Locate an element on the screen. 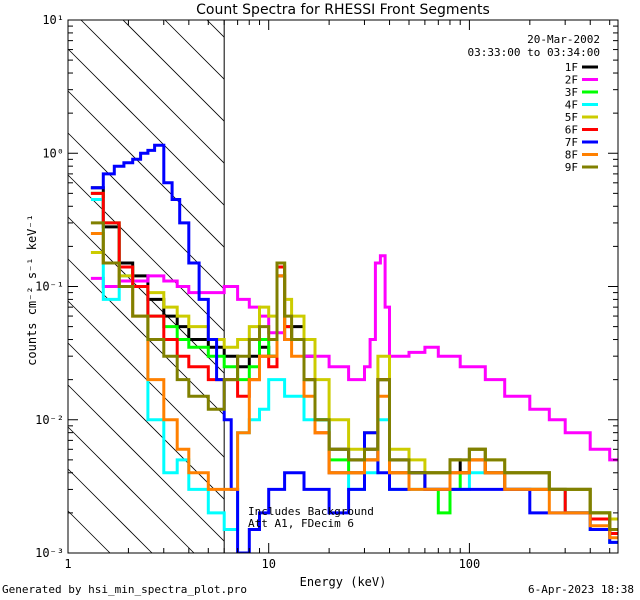  date-label: 20-Mar-2002 is located at coordinates (563, 39).